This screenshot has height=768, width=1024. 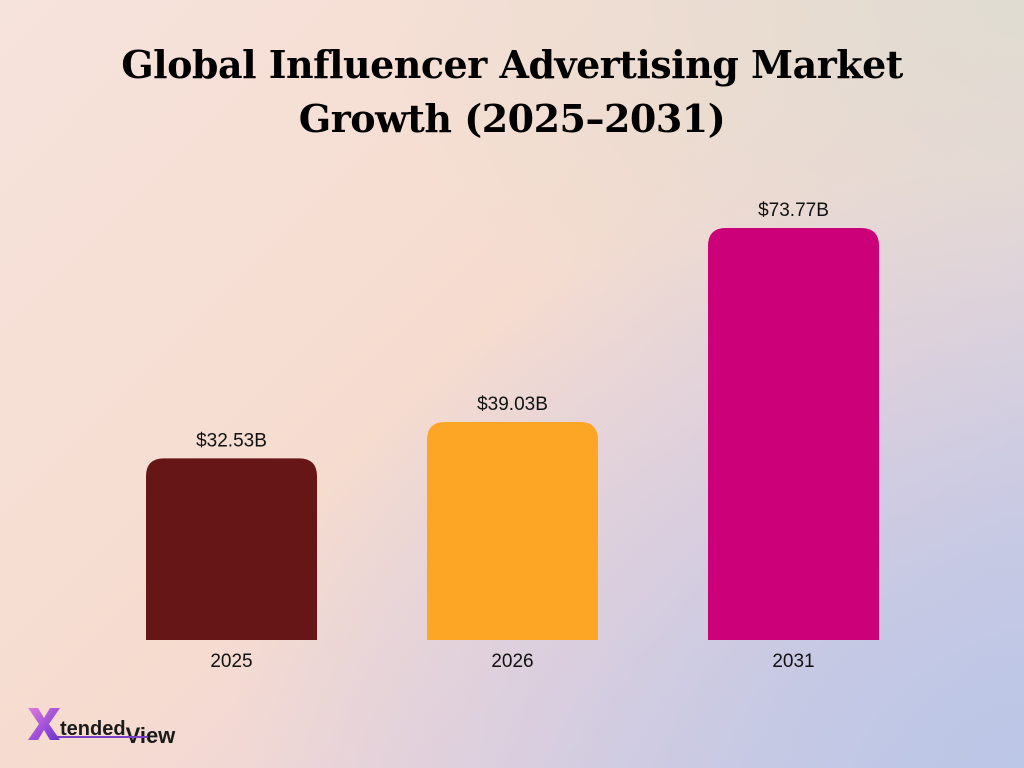 What do you see at coordinates (512, 64) in the screenshot?
I see `chart-title-line-1: Global Influencer Advertising Market` at bounding box center [512, 64].